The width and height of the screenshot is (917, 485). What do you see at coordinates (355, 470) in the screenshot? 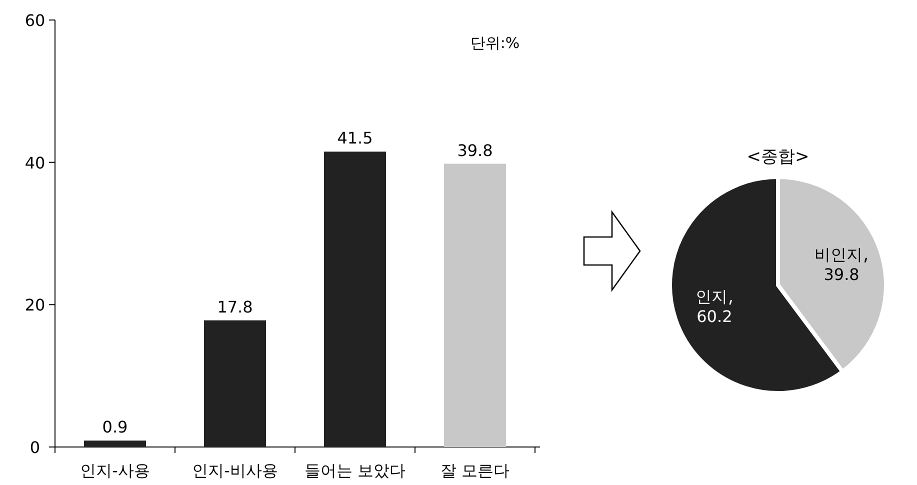
I see `x-tick-label: 들어는 보았다` at bounding box center [355, 470].